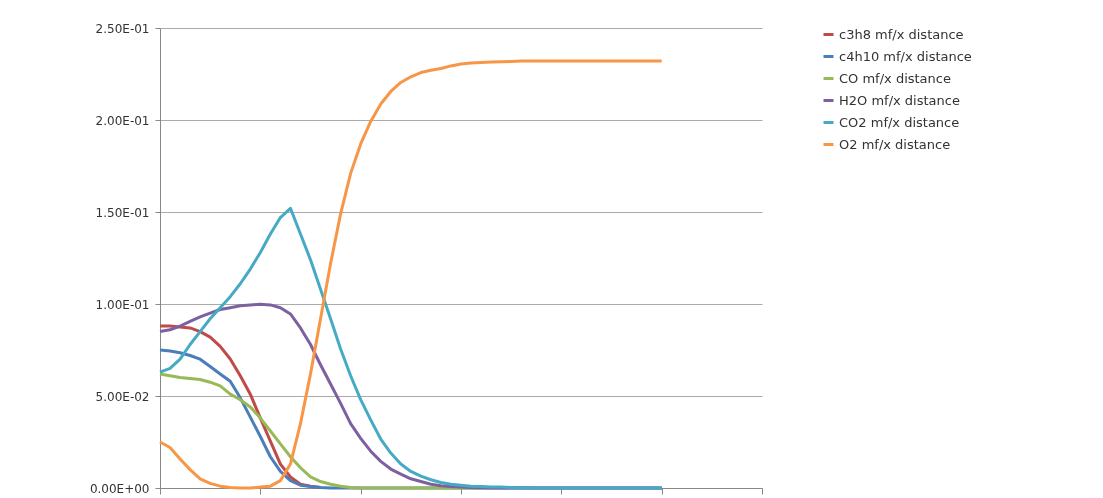 This screenshot has width=1103, height=498. Describe the element at coordinates (895, 78) in the screenshot. I see `legend-label: CO mf/x distance` at that location.